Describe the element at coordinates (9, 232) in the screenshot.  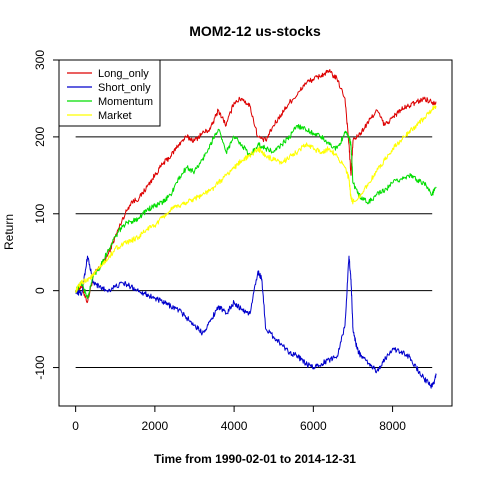
I see `y-axis-label: Return` at that location.